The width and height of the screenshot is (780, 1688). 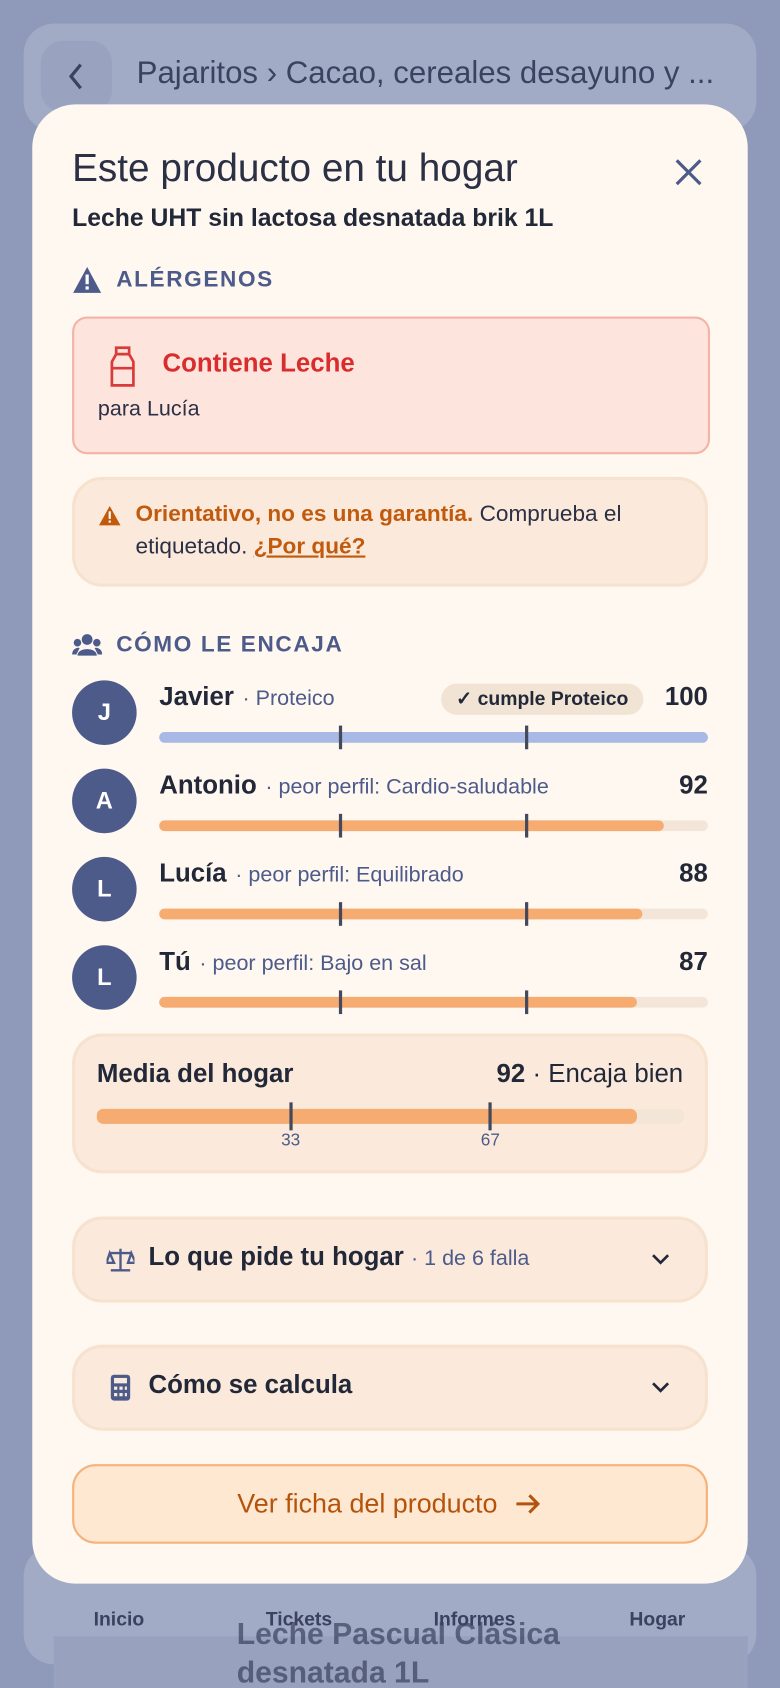 I want to click on allergen-name: Contiene Leche, so click(x=258, y=363).